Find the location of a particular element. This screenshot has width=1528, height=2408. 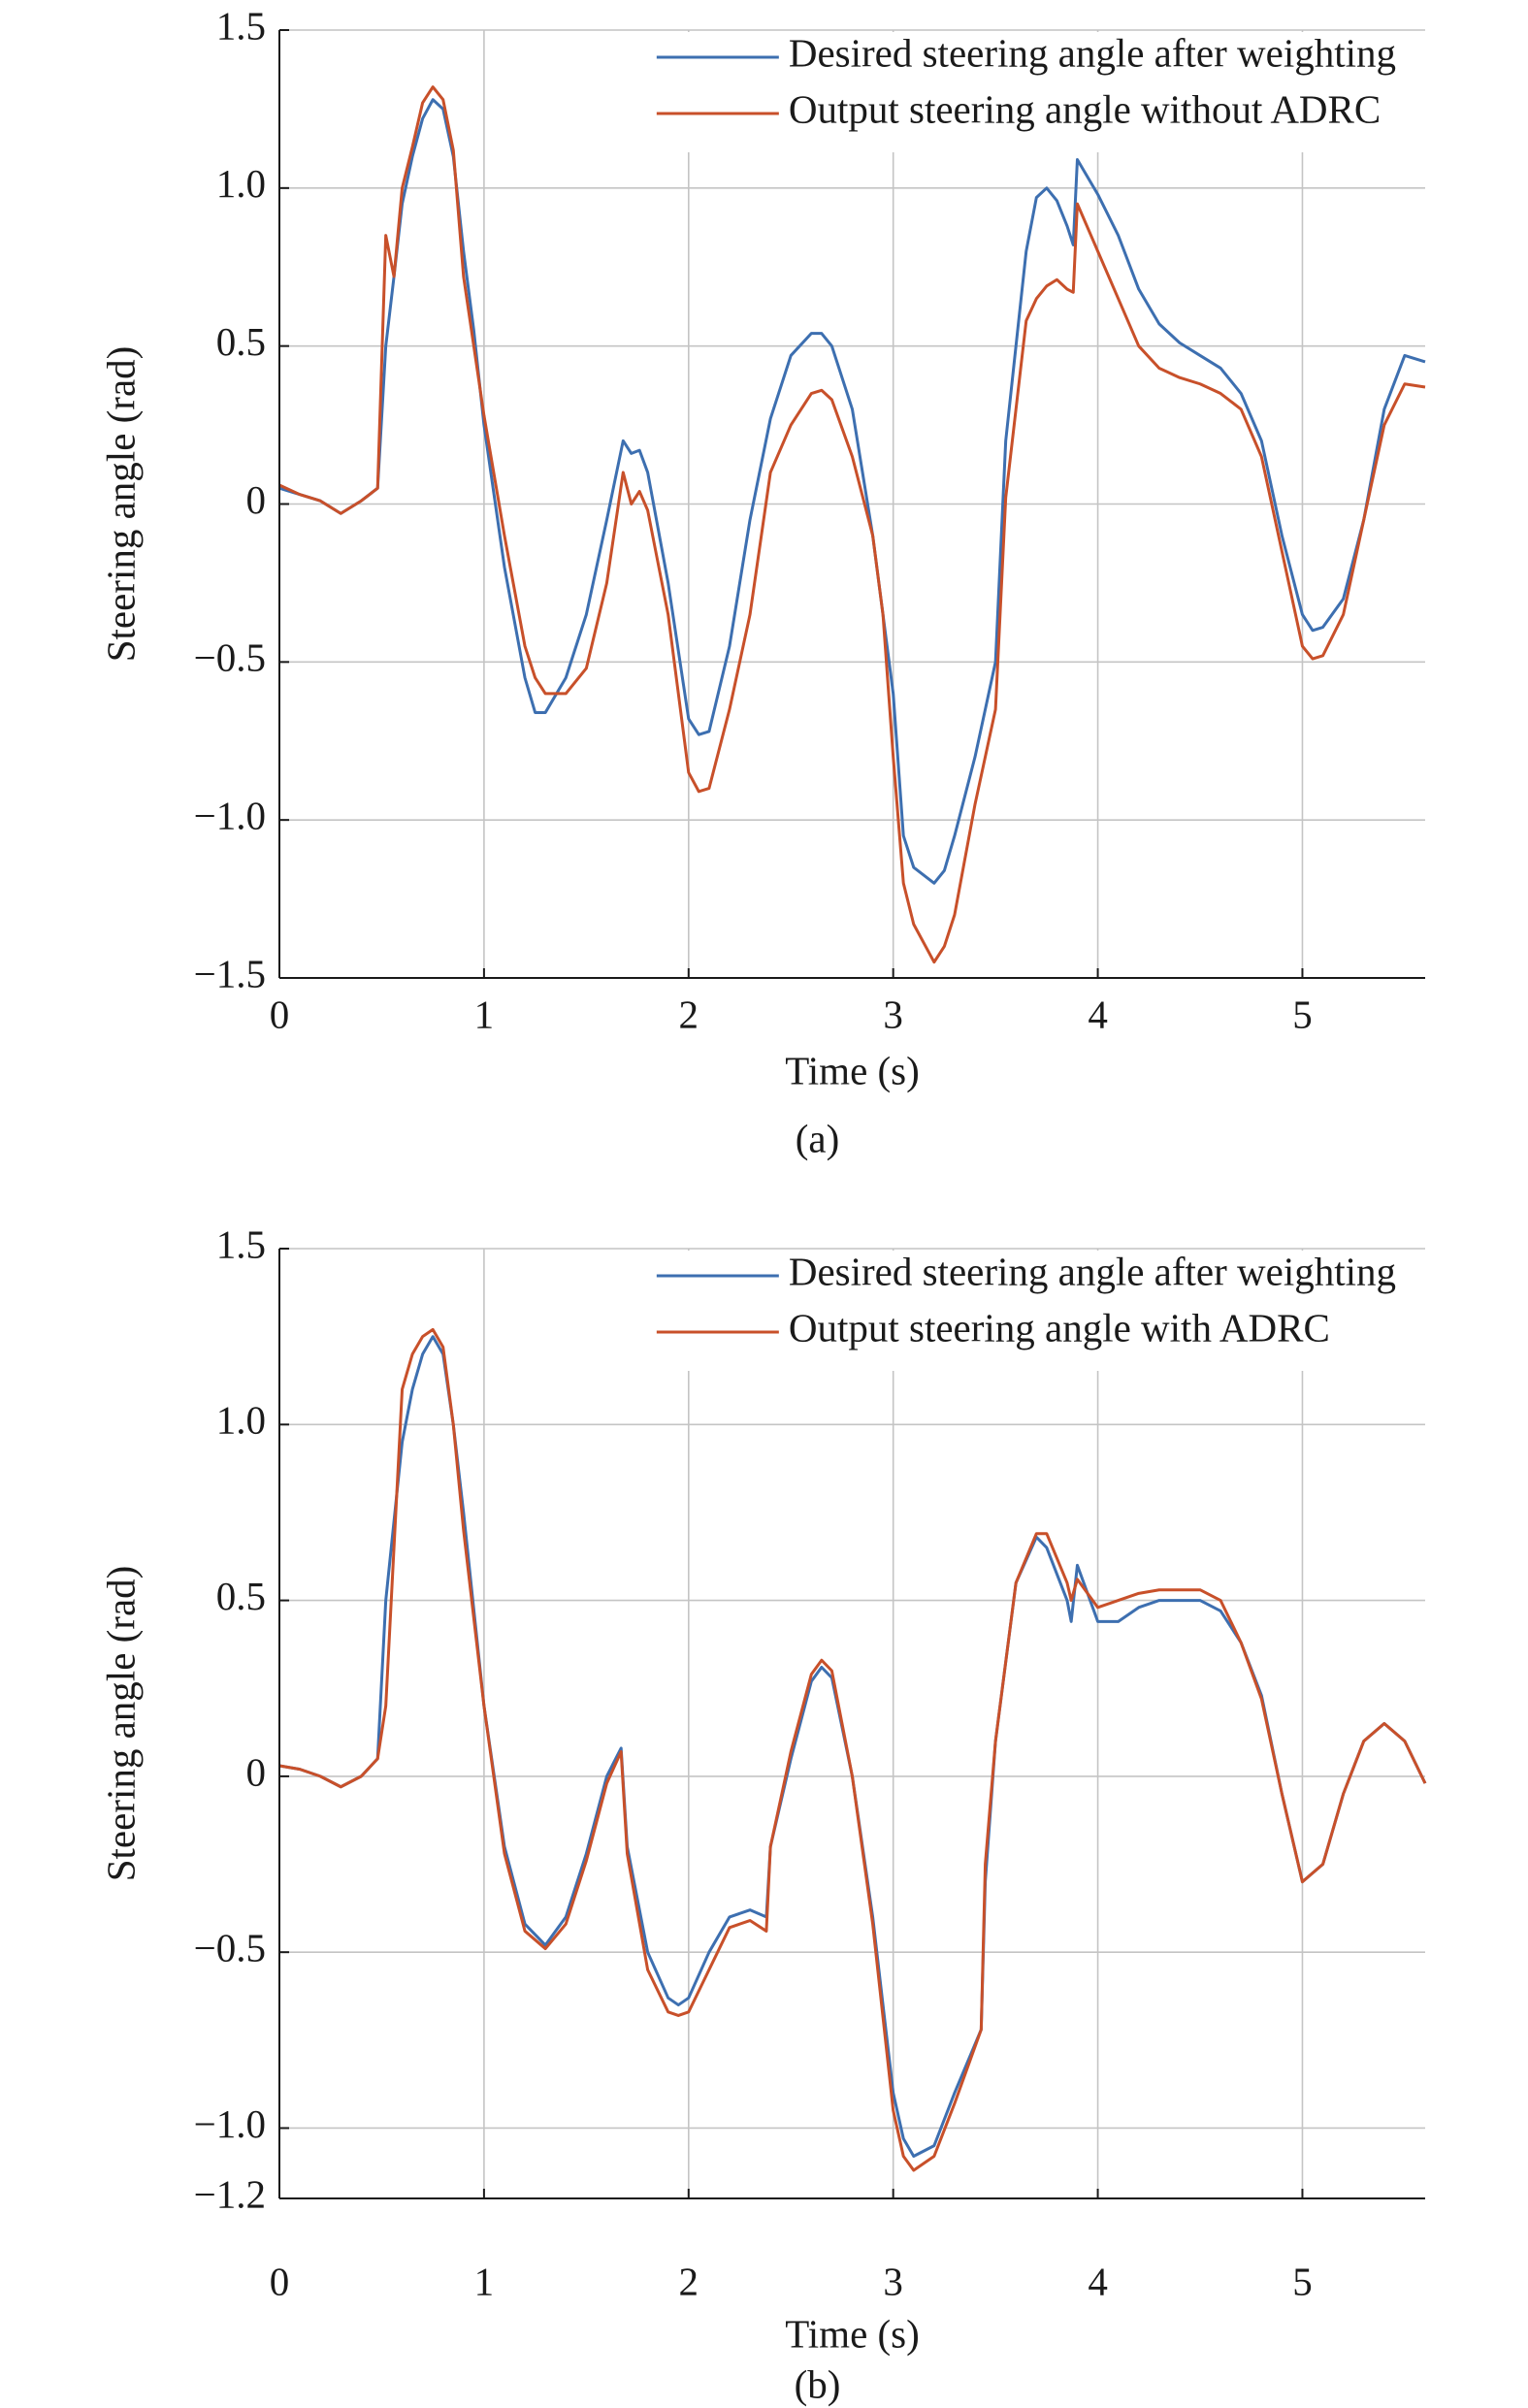

legend-label: Output steering angle without ADRC is located at coordinates (1085, 108).